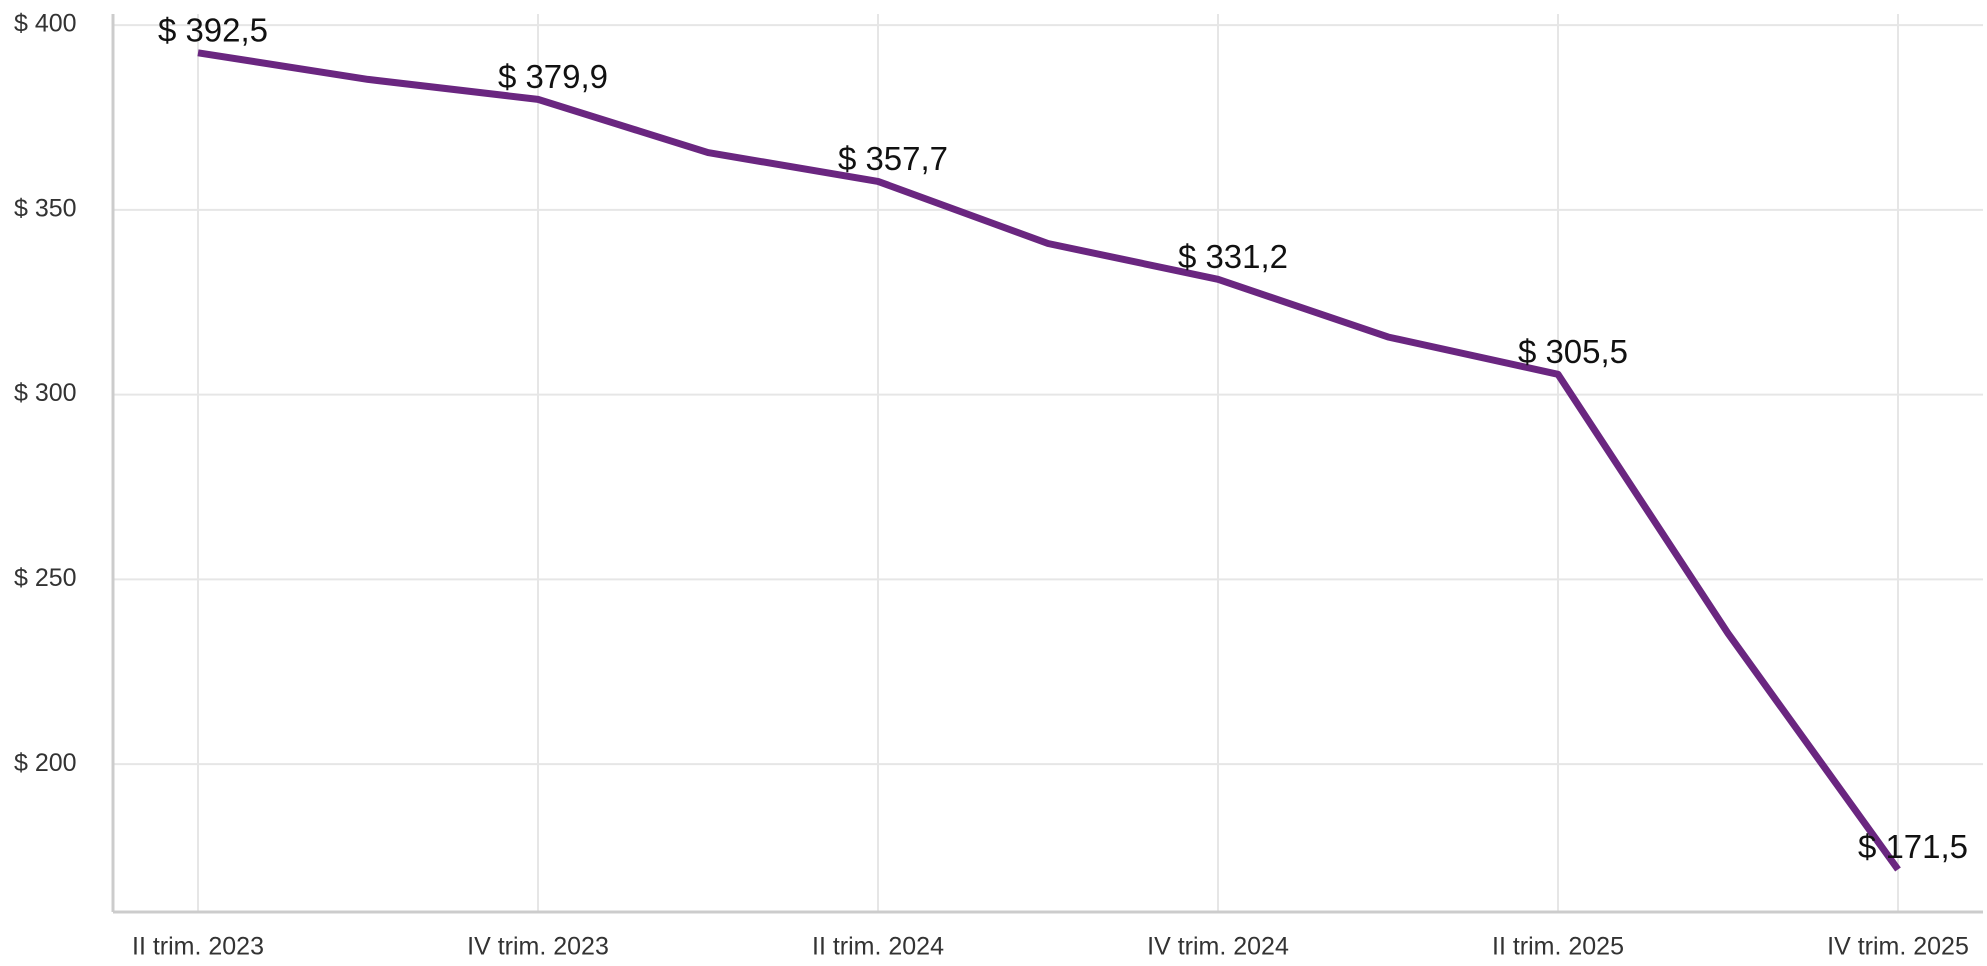  Describe the element at coordinates (1558, 947) in the screenshot. I see `x-tick-label: II trim. 2025` at that location.